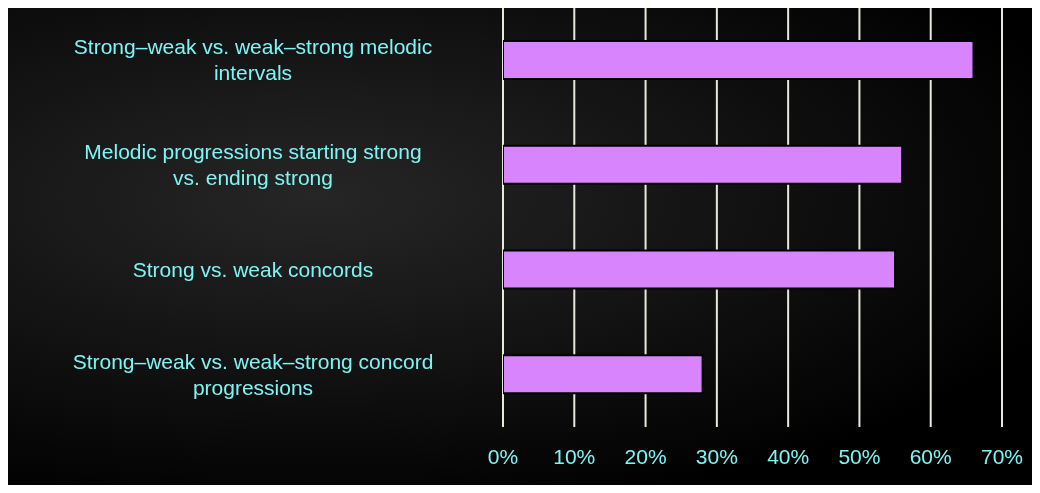 Image resolution: width=1040 pixels, height=493 pixels. What do you see at coordinates (859, 456) in the screenshot?
I see `x-tick-label: 50%` at bounding box center [859, 456].